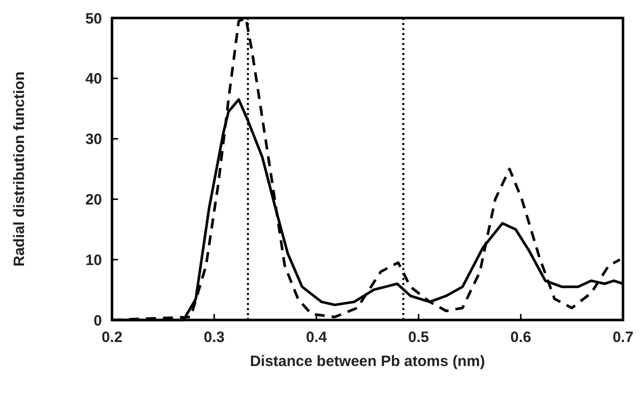  What do you see at coordinates (93, 19) in the screenshot?
I see `y-tick-label: 50` at bounding box center [93, 19].